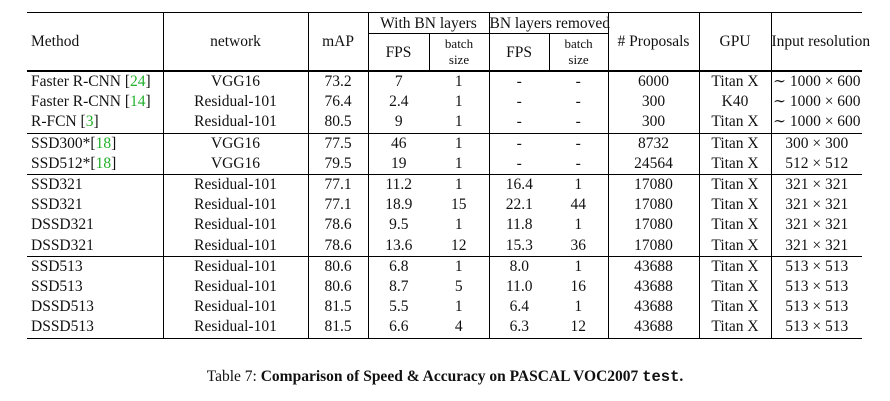 Image resolution: width=890 pixels, height=401 pixels. Describe the element at coordinates (399, 163) in the screenshot. I see `cell-fps-bn: 19` at that location.